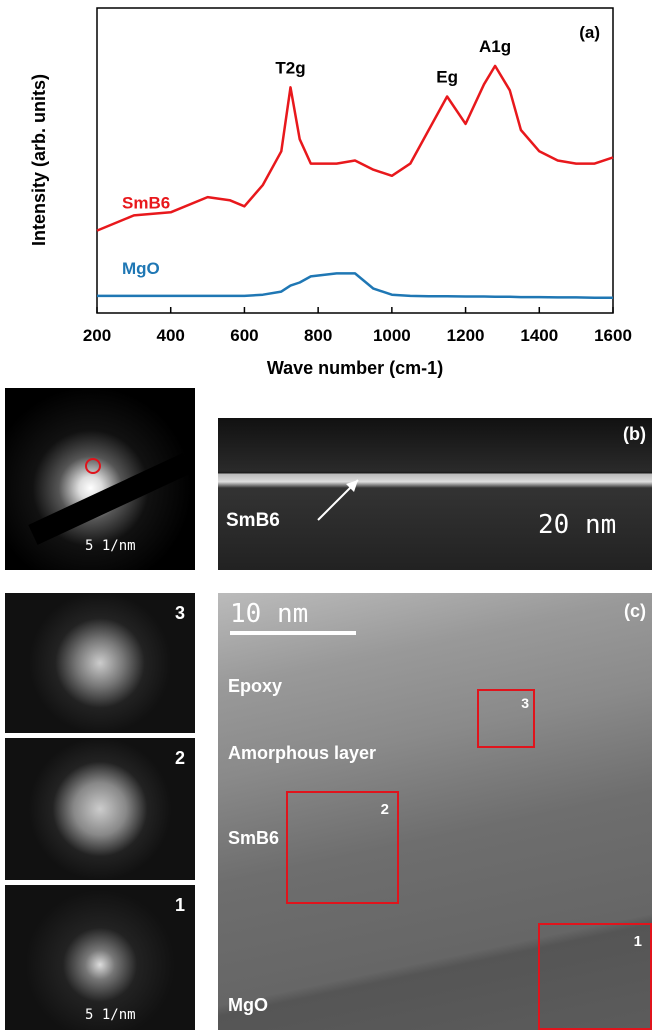  Describe the element at coordinates (635, 611) in the screenshot. I see `panel-label: (c)` at that location.